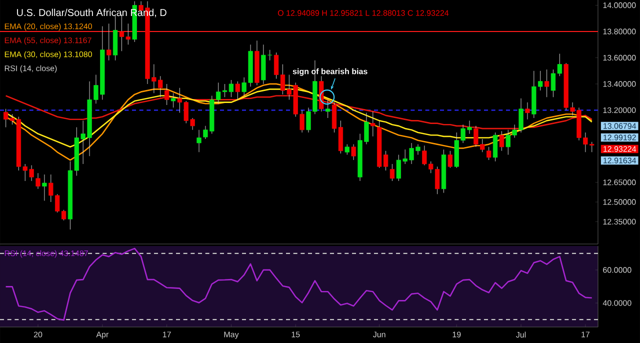  What do you see at coordinates (30, 69) in the screenshot?
I see `annotation: RSI (14, close)` at bounding box center [30, 69].